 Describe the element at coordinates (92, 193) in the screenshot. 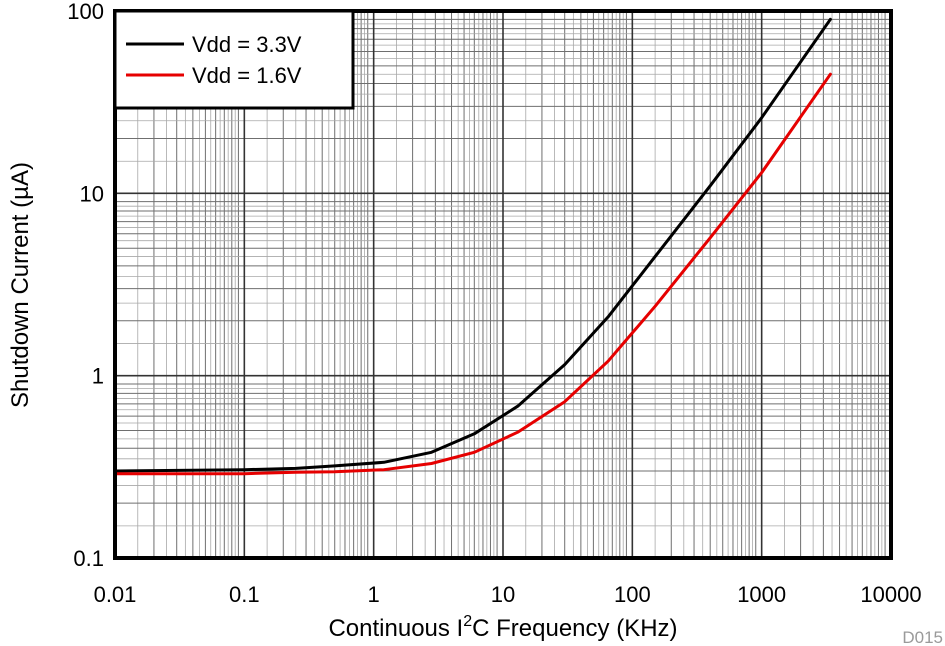

I see `y-tick-label: 10` at that location.